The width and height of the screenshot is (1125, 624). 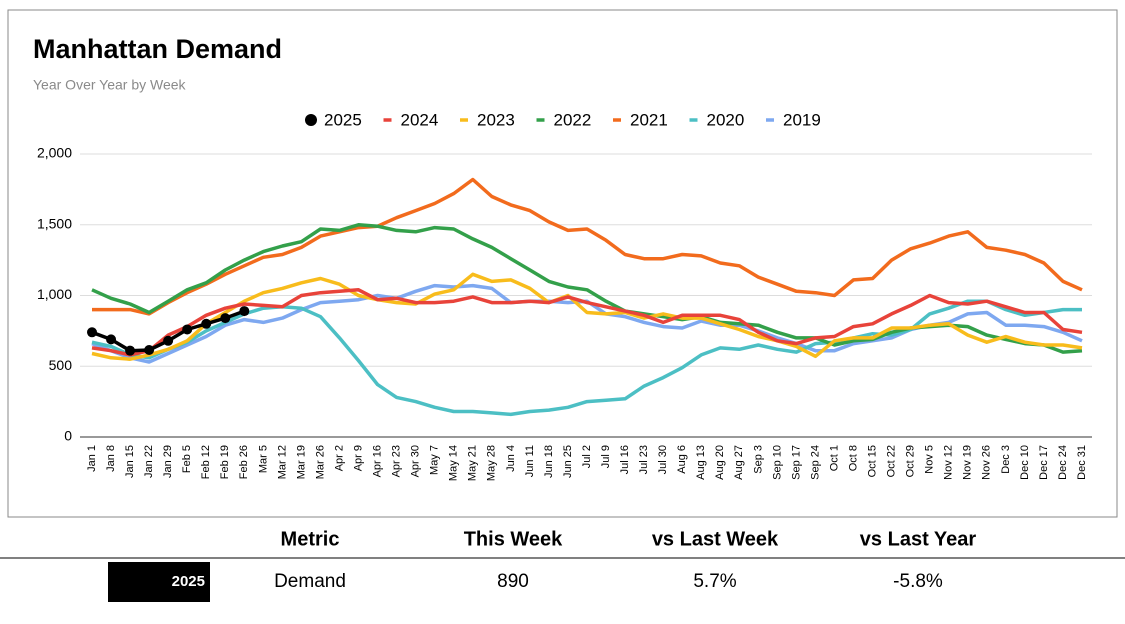 I want to click on x-tick-label: May 28, so click(x=492, y=463).